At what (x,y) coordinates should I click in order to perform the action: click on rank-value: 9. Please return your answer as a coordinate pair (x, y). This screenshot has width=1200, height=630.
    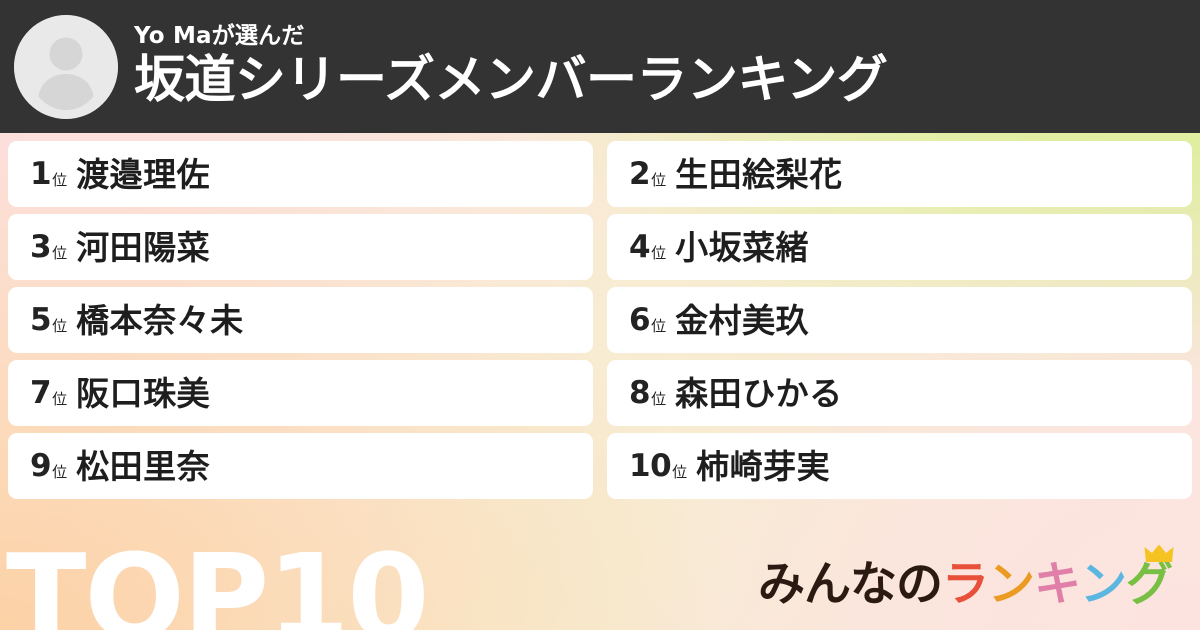
    Looking at the image, I should click on (41, 465).